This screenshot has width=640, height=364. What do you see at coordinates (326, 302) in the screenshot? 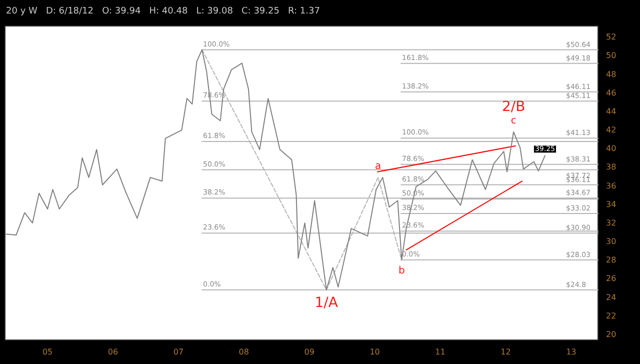
I see `annotation: 1/A` at bounding box center [326, 302].